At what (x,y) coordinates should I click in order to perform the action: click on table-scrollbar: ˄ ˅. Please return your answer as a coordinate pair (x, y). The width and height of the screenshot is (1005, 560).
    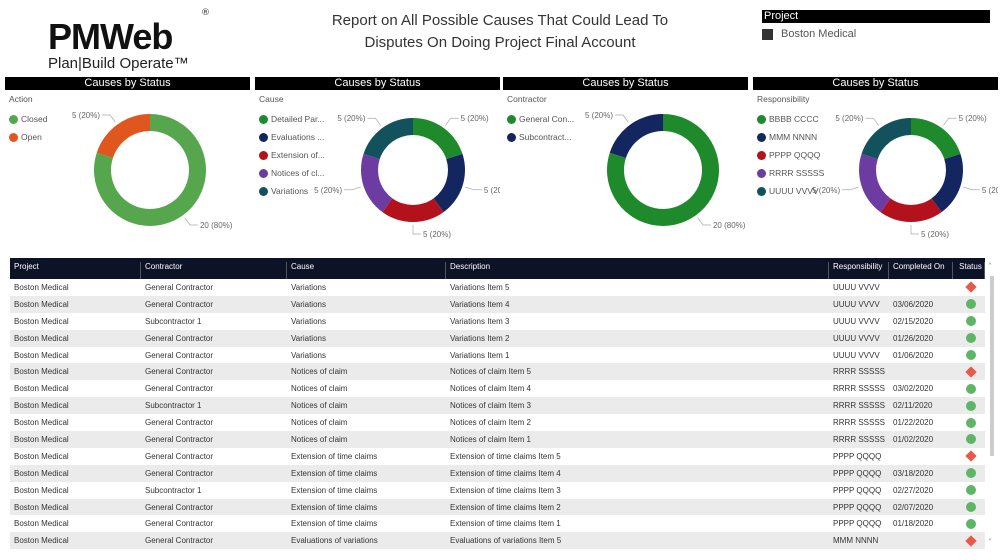
    Looking at the image, I should click on (992, 407).